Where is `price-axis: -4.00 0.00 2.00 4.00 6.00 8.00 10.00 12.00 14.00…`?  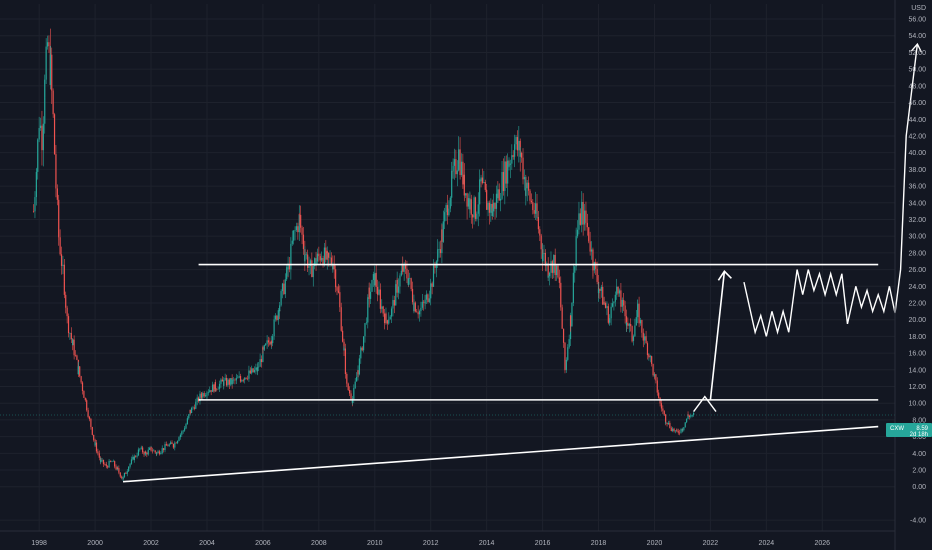 price-axis: -4.00 0.00 2.00 4.00 6.00 8.00 10.00 12.00 14.00… is located at coordinates (910, 275).